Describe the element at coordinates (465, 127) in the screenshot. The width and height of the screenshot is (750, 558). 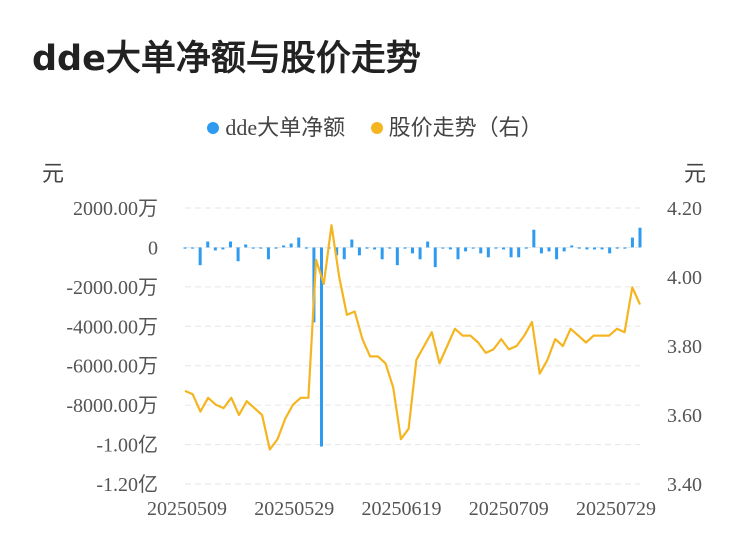
I see `legend-label-price: 股价走势（右）` at that location.